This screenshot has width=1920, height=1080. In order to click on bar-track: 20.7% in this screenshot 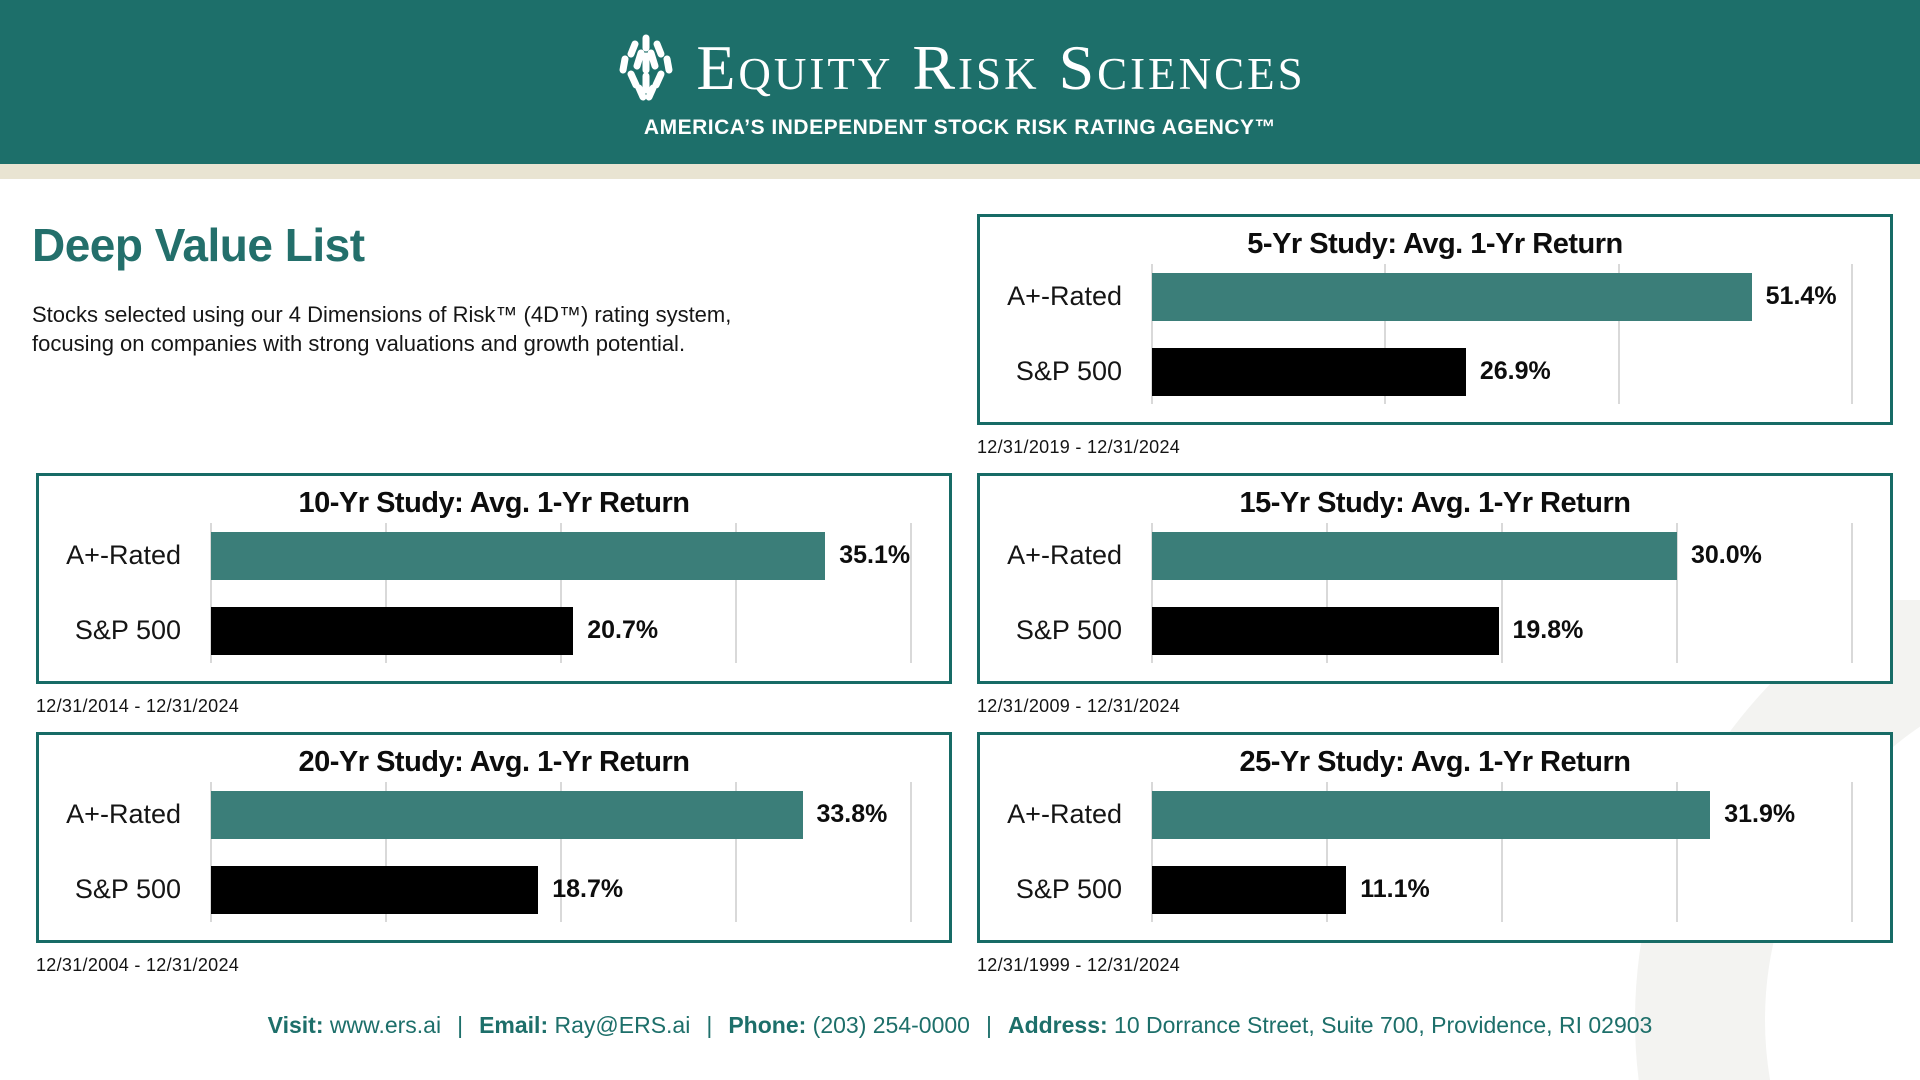, I will do `click(561, 630)`.